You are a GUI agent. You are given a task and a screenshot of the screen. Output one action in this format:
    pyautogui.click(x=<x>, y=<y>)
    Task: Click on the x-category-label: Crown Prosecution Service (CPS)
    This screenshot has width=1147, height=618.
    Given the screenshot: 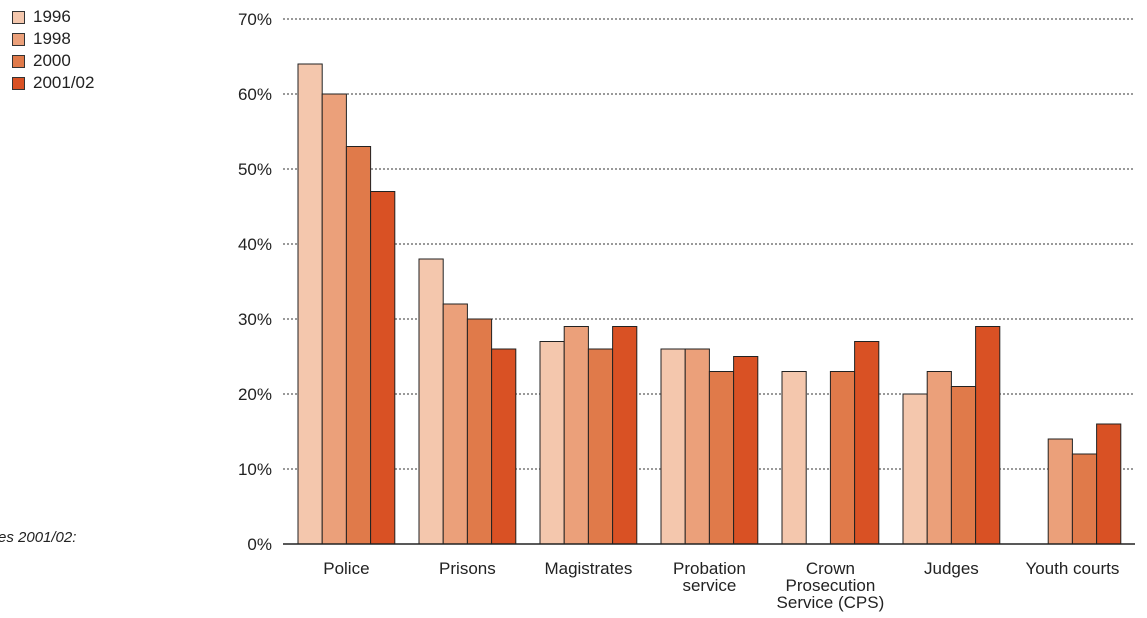 What is the action you would take?
    pyautogui.click(x=831, y=585)
    